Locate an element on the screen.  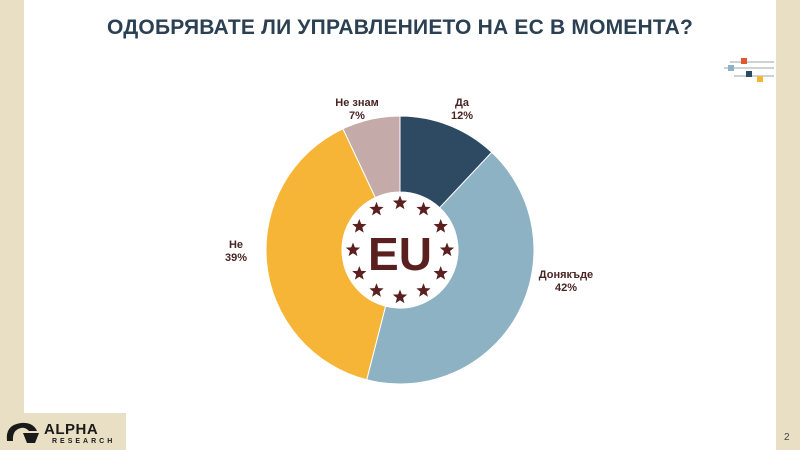
slice-label-4: Не знам is located at coordinates (356, 103).